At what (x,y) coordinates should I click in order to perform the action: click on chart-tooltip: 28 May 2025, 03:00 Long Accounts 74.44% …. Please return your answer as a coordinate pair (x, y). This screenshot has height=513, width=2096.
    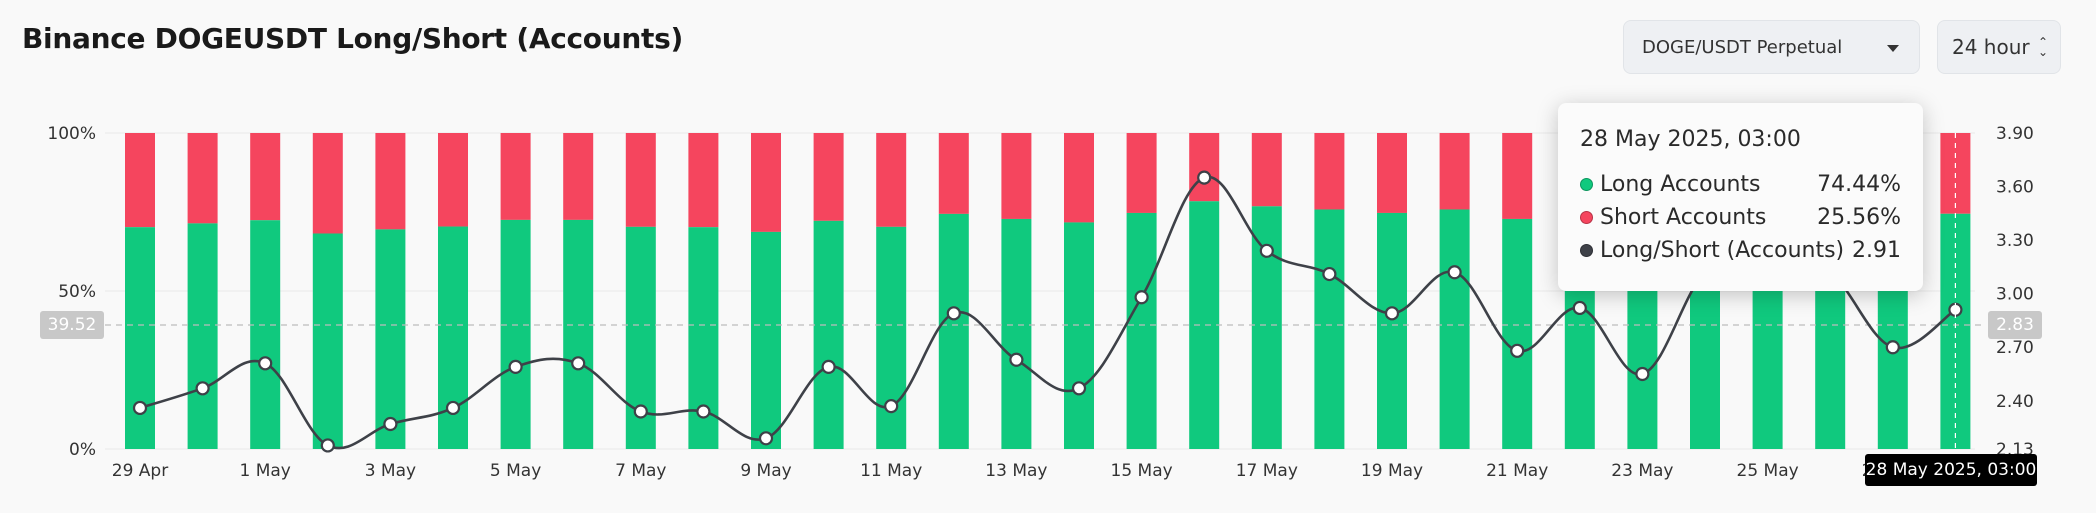
    Looking at the image, I should click on (1740, 197).